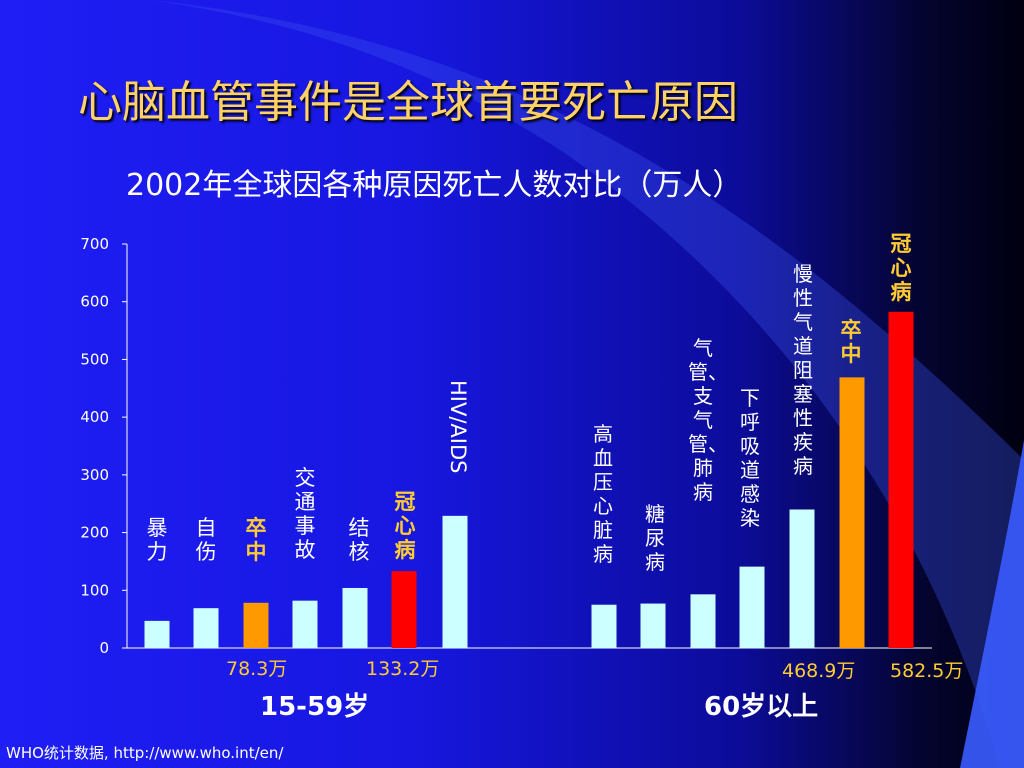 The height and width of the screenshot is (768, 1024). What do you see at coordinates (901, 268) in the screenshot?
I see `bar-label-chd-old: 冠心病` at bounding box center [901, 268].